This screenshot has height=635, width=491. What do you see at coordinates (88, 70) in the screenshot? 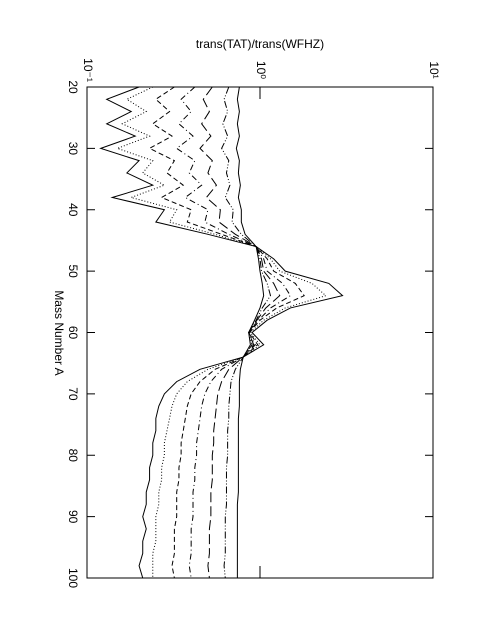
I see `y-tick-label: 10⁻¹` at bounding box center [88, 70].